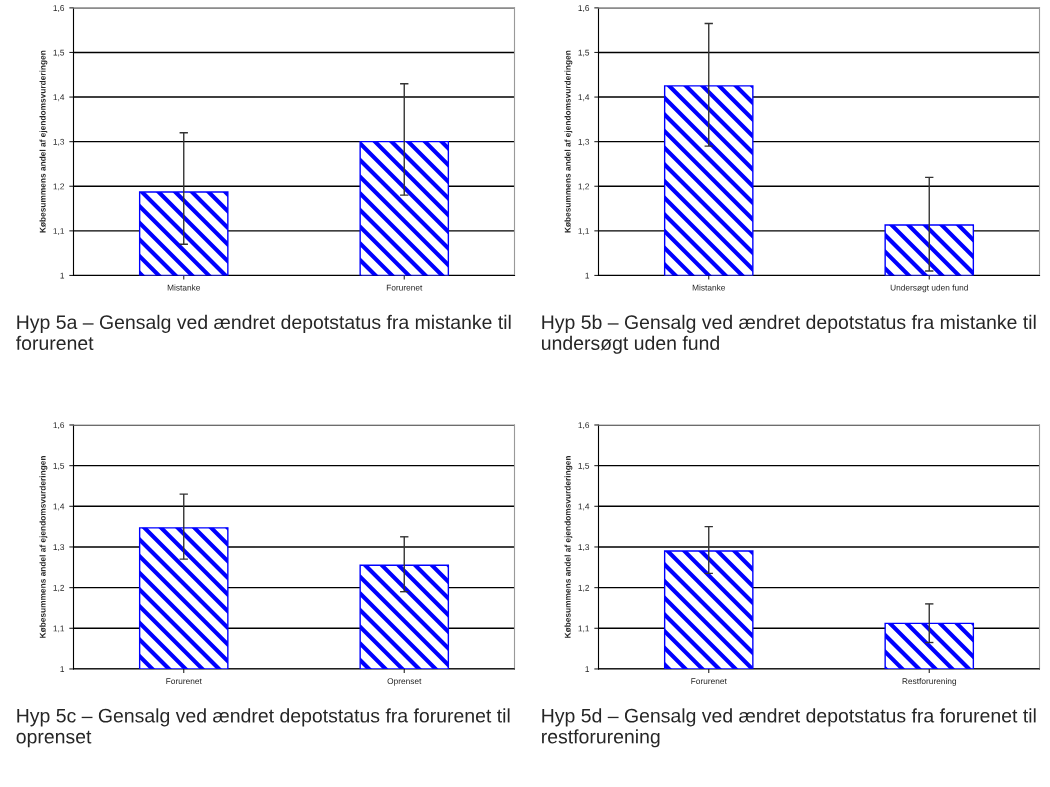 The height and width of the screenshot is (787, 1050). Describe the element at coordinates (263, 332) in the screenshot. I see `text: Hyp 5a – Gensalg ved ændret depotstatus fra mistanke til forurenet` at that location.